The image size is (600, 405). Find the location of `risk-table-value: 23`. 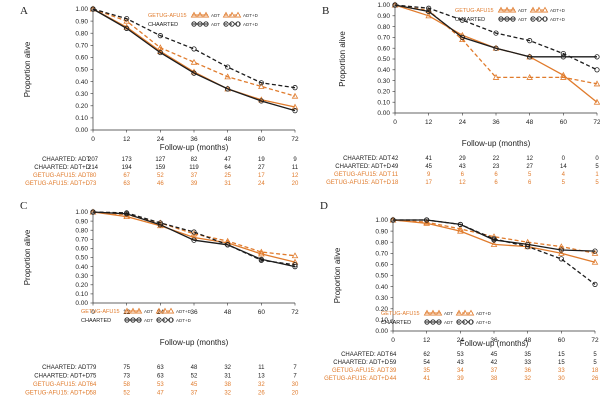

risk-table-value: 23 is located at coordinates (496, 167).